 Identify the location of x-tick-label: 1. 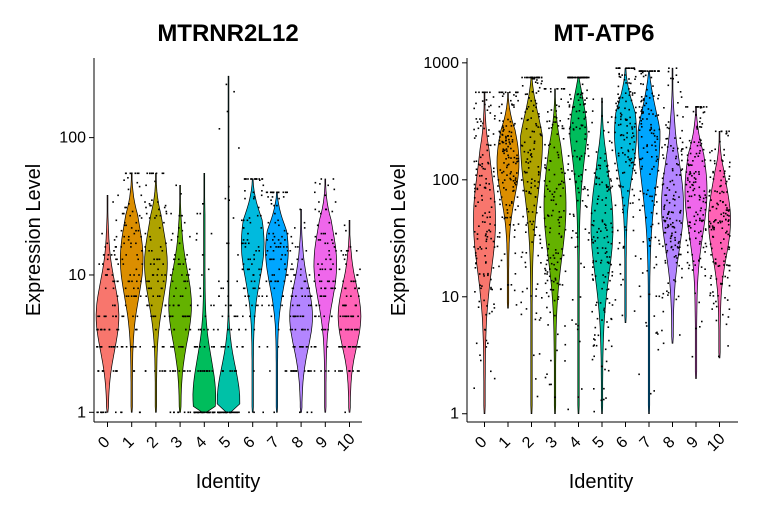
(128, 443).